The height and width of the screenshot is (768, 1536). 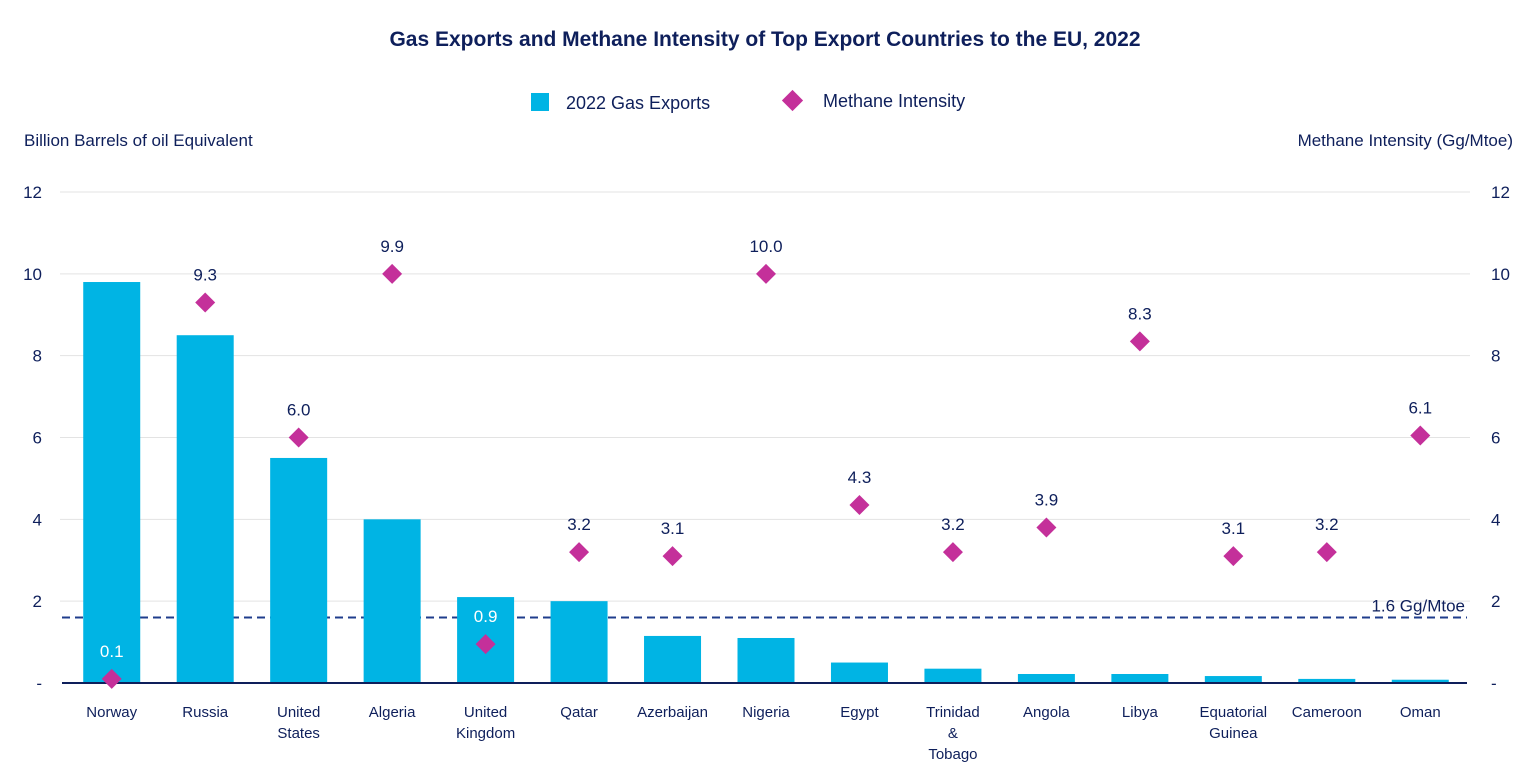 I want to click on methane-label-nigeria: 10.0, so click(x=765, y=246).